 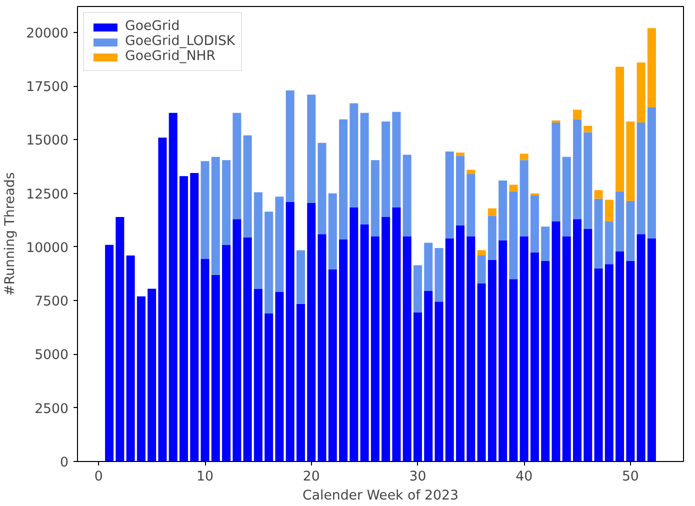 I want to click on y-tick-label: 7500, so click(x=51, y=302).